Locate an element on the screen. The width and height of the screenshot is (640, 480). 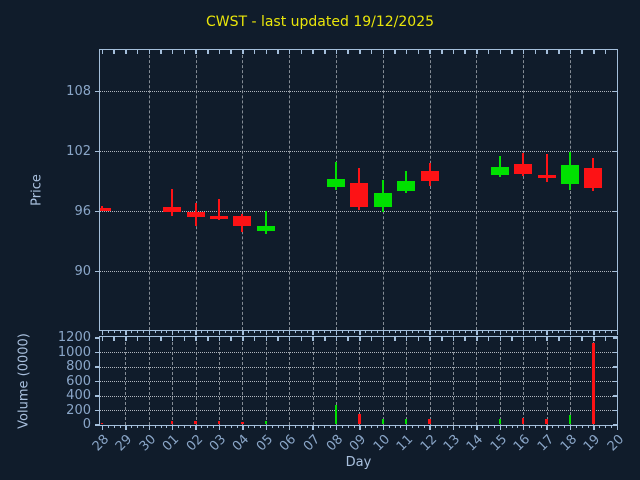
x-tick-label-09: 09 is located at coordinates (358, 443).